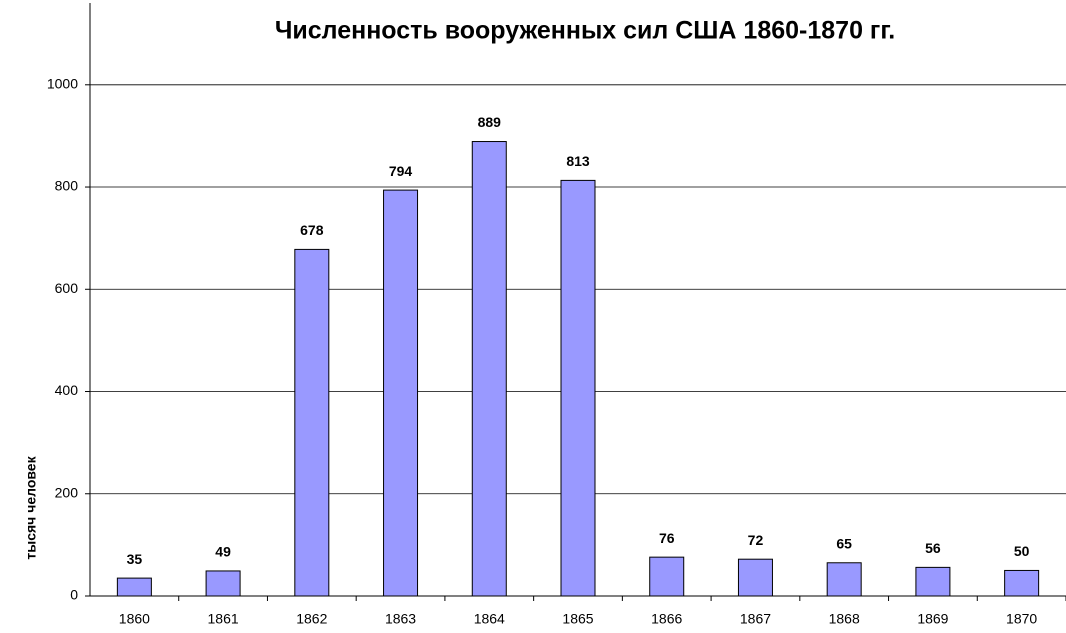 The image size is (1066, 633). I want to click on value-label: 35, so click(135, 559).